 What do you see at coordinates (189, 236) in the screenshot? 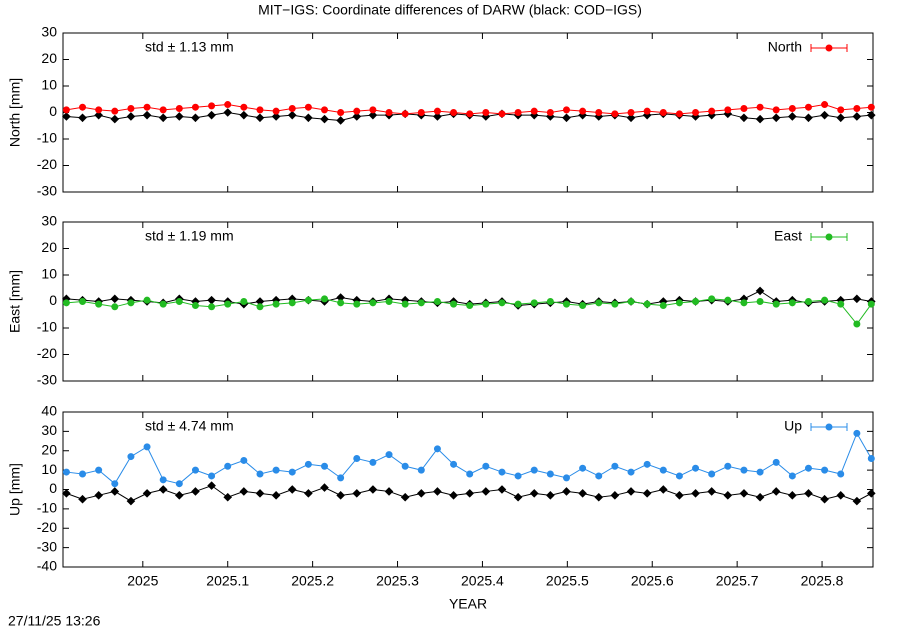
I see `std-annotation: std ± 1.19 mm` at bounding box center [189, 236].